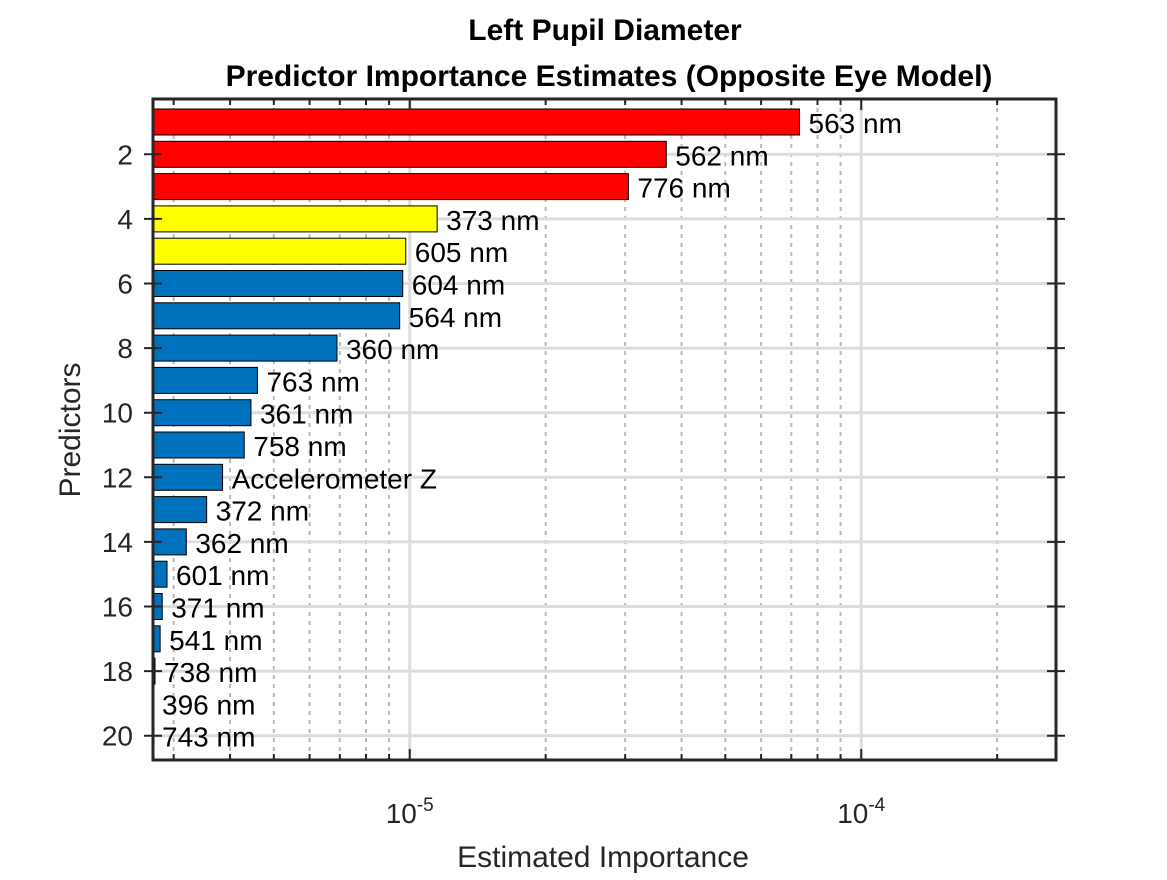 The height and width of the screenshot is (880, 1167). I want to click on bar-label: 373 nm, so click(492, 220).